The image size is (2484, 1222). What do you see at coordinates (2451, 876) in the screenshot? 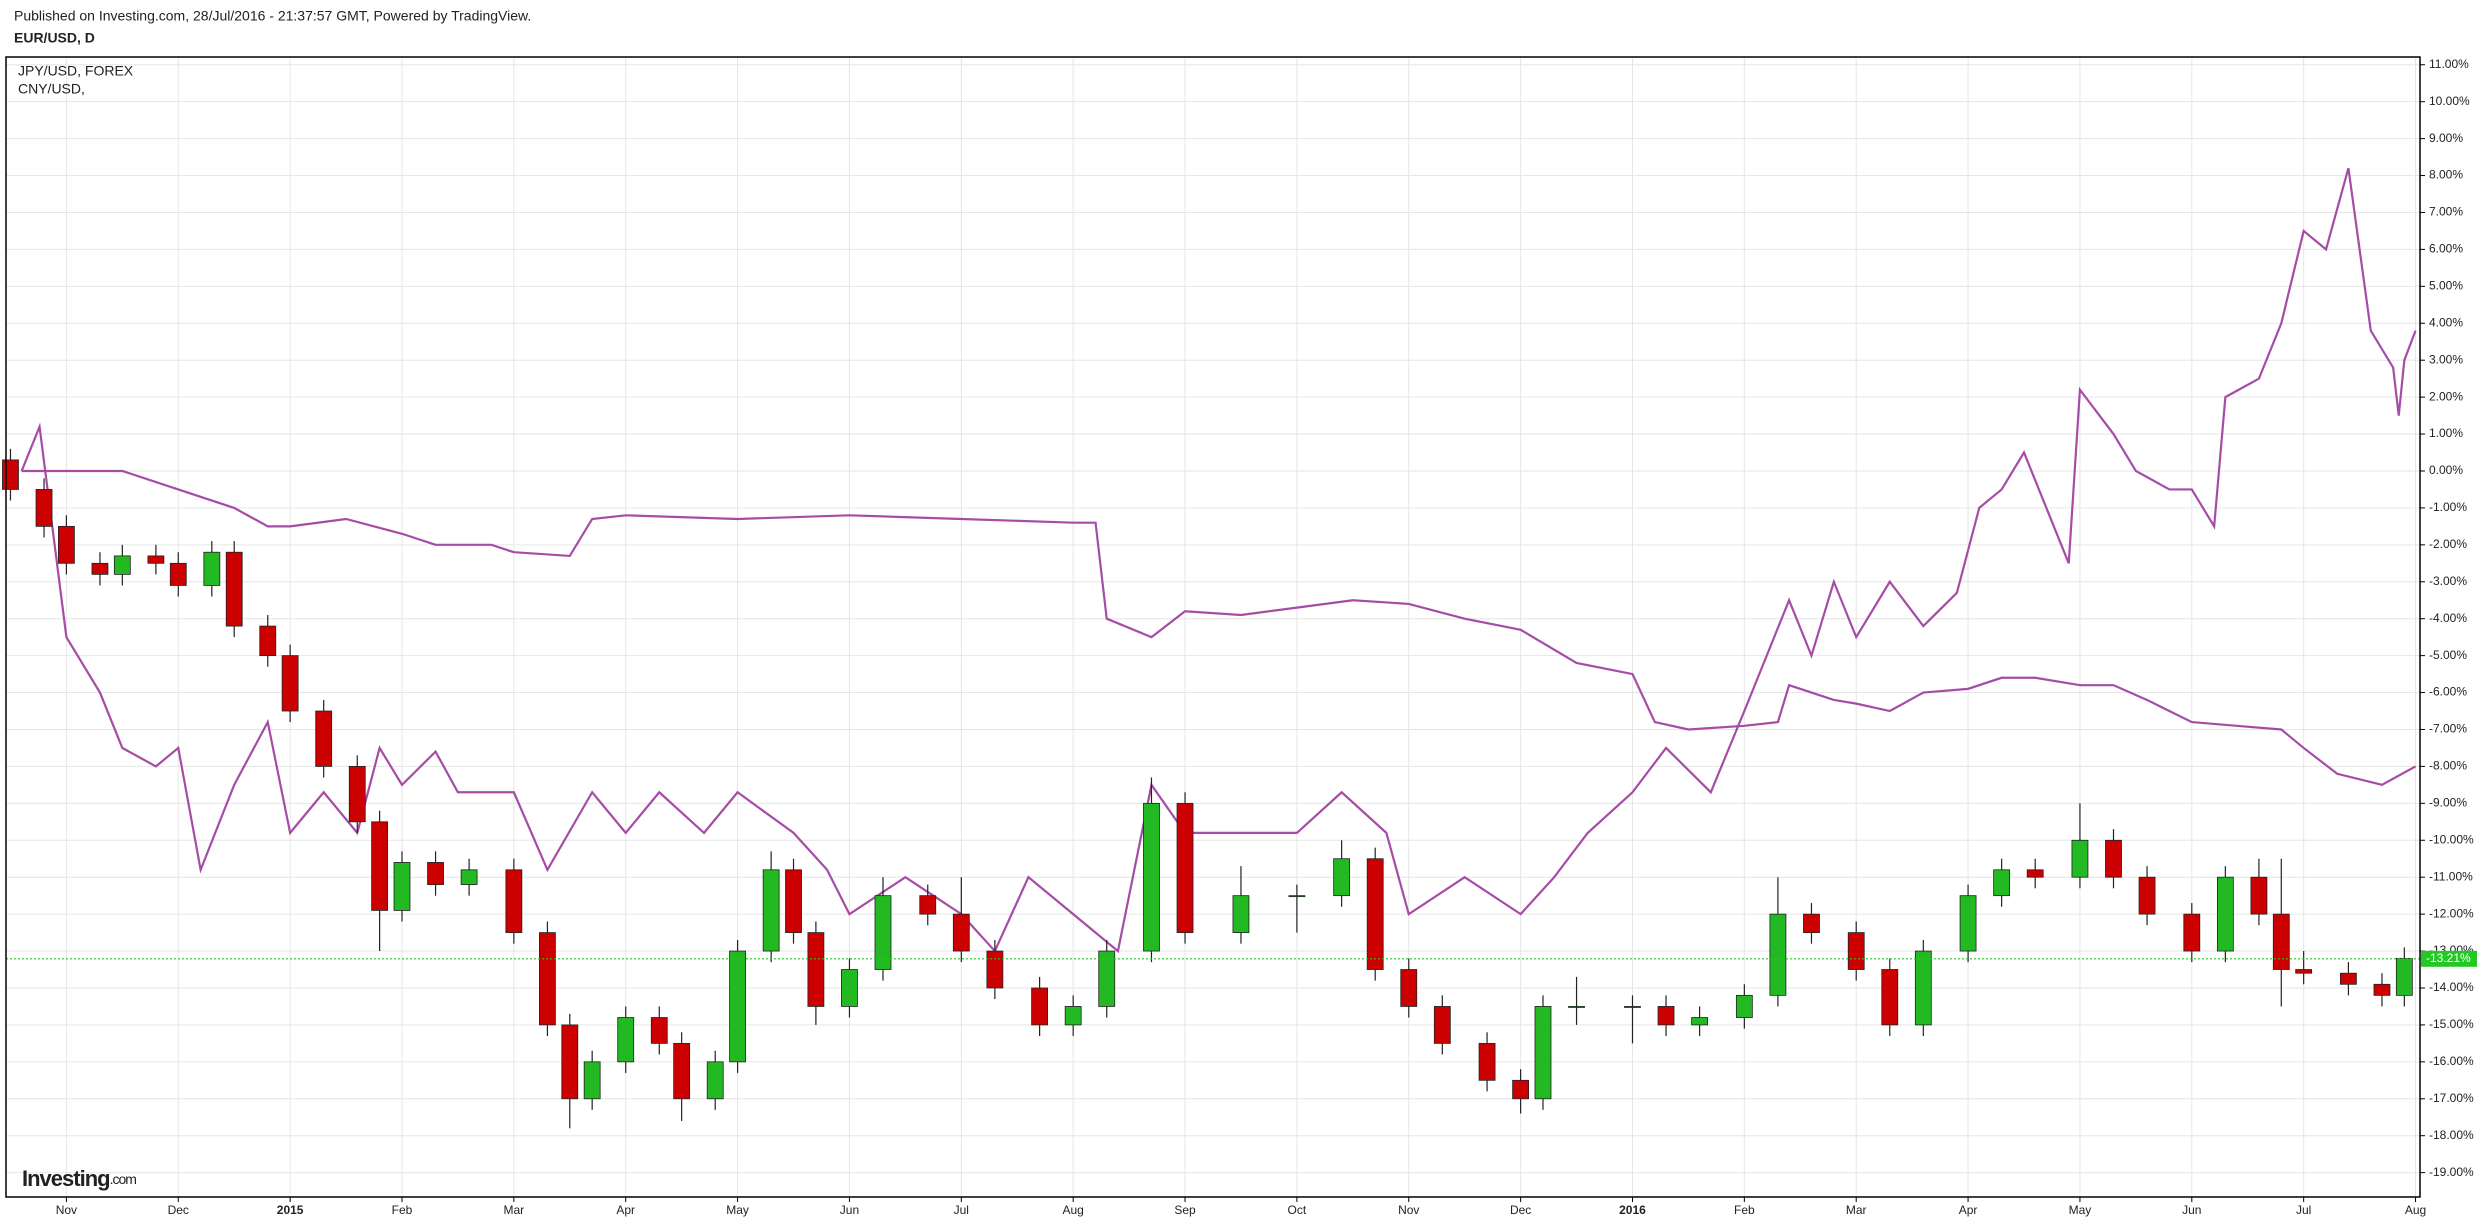
I see `y-tick-label: -11.00%` at bounding box center [2451, 876].